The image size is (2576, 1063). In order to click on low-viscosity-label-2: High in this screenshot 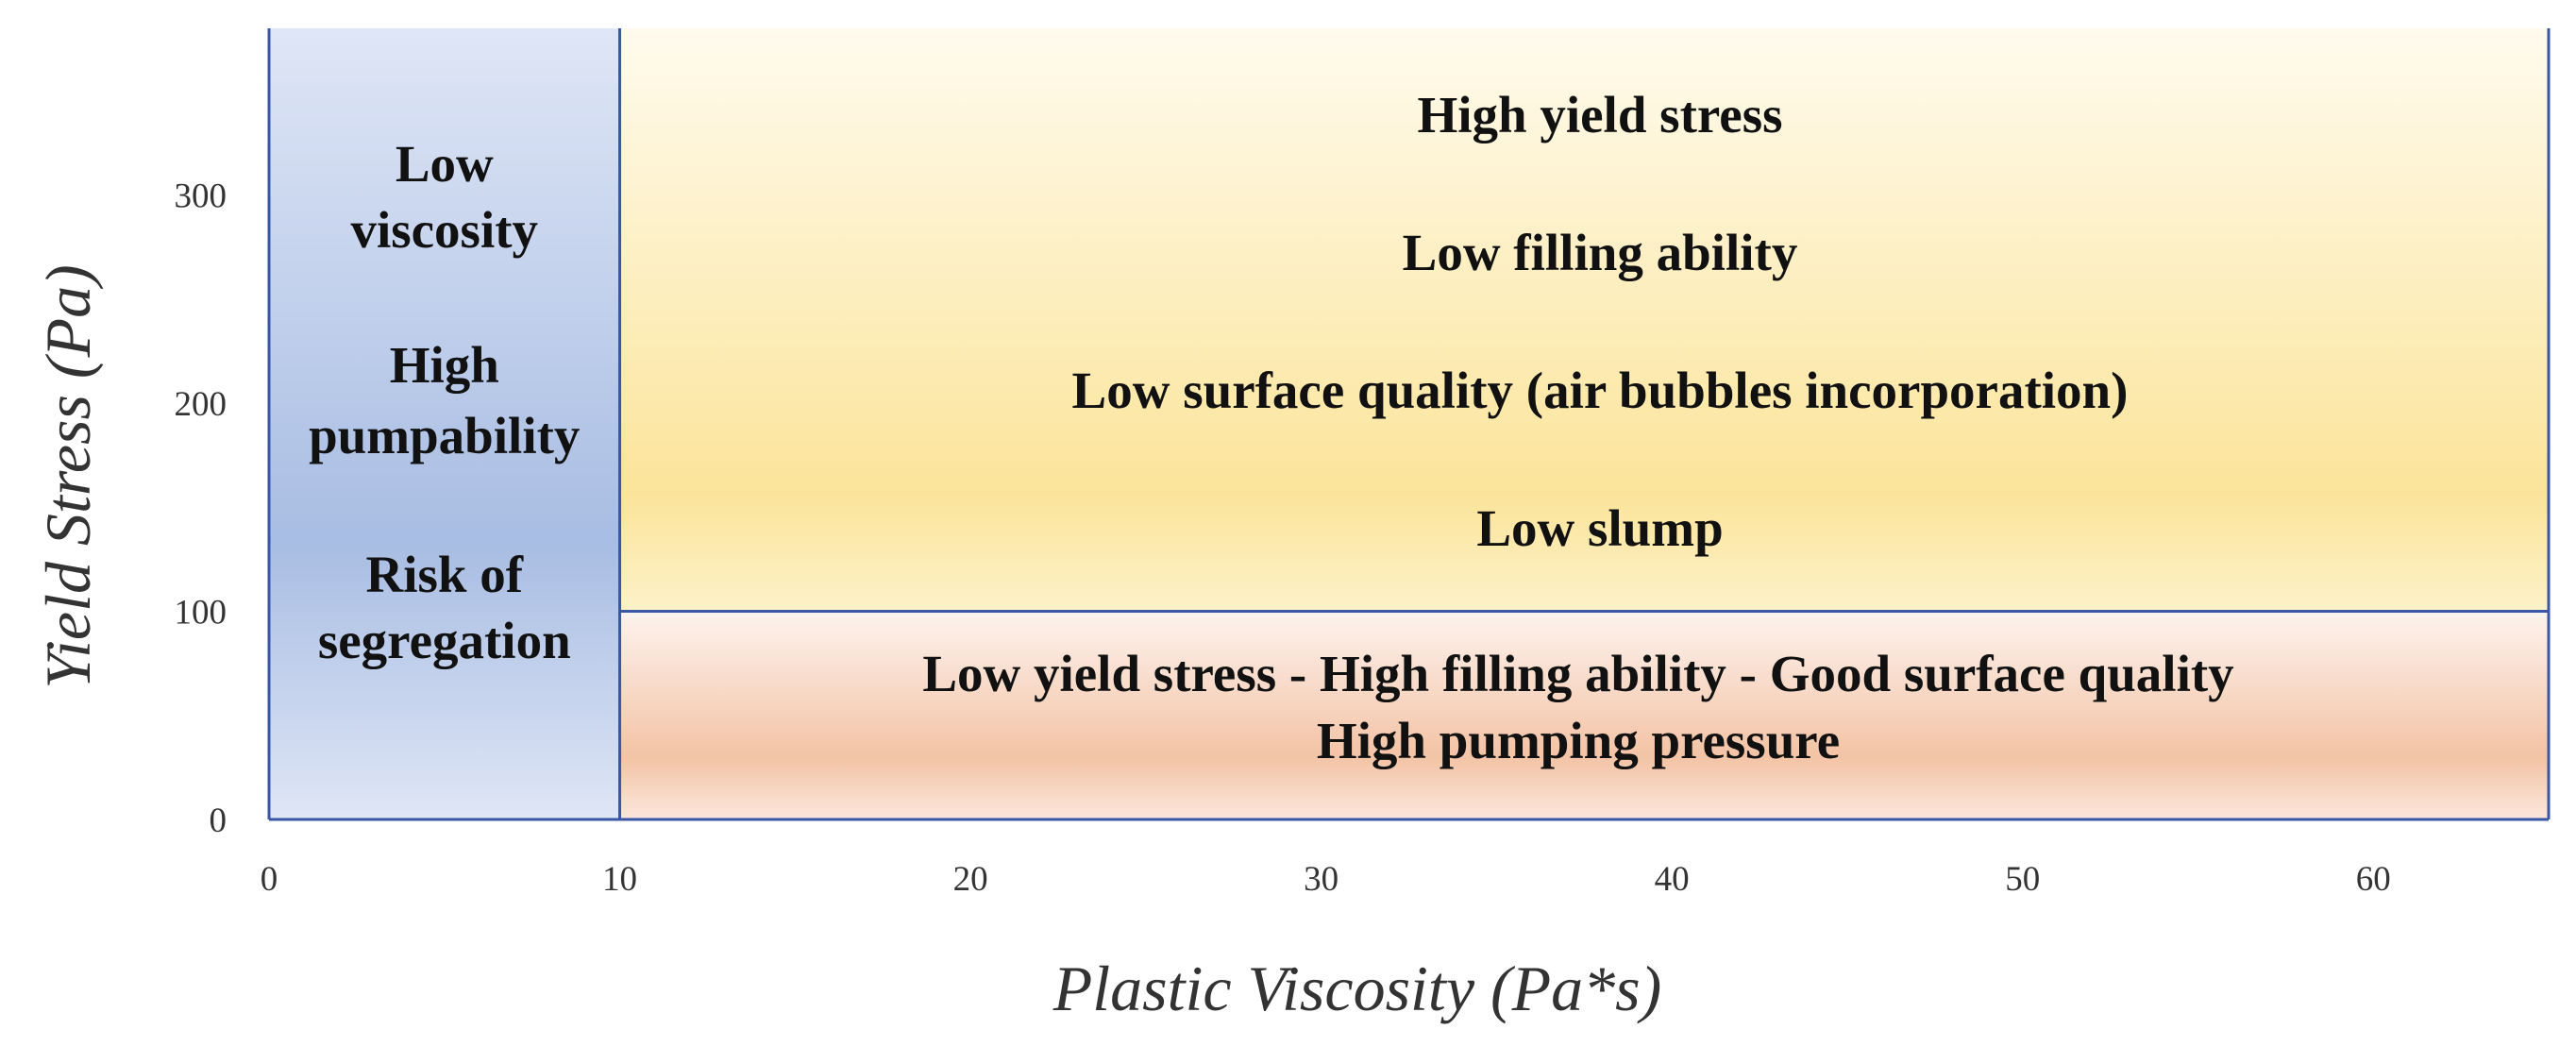, I will do `click(444, 365)`.